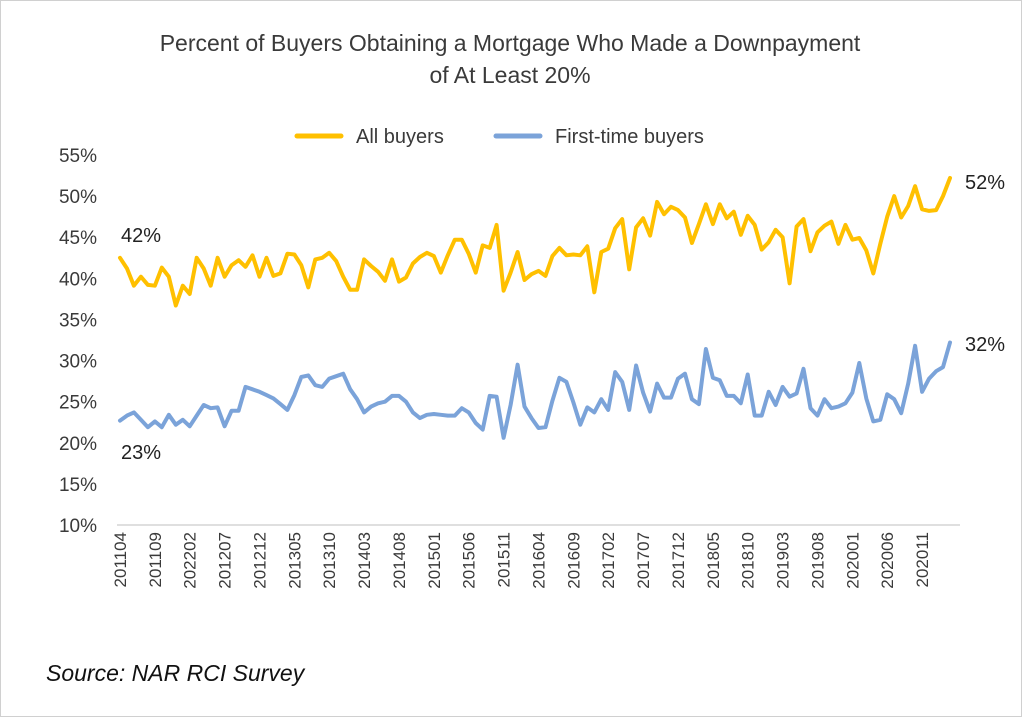 This screenshot has width=1024, height=719. I want to click on x-tick-label: 201104, so click(120, 559).